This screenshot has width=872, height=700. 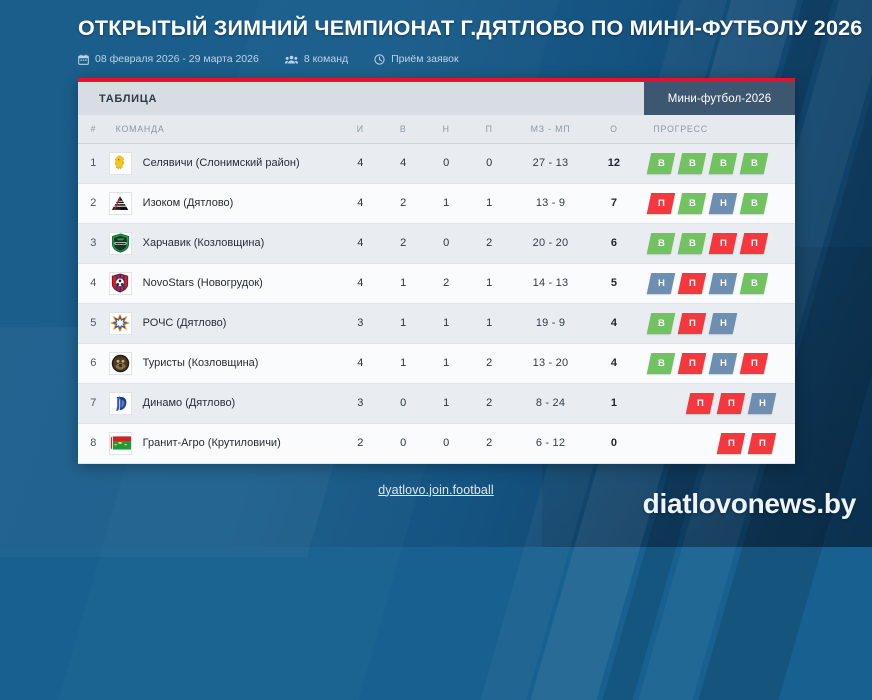 I want to click on cell-rank: 5, so click(x=93, y=323).